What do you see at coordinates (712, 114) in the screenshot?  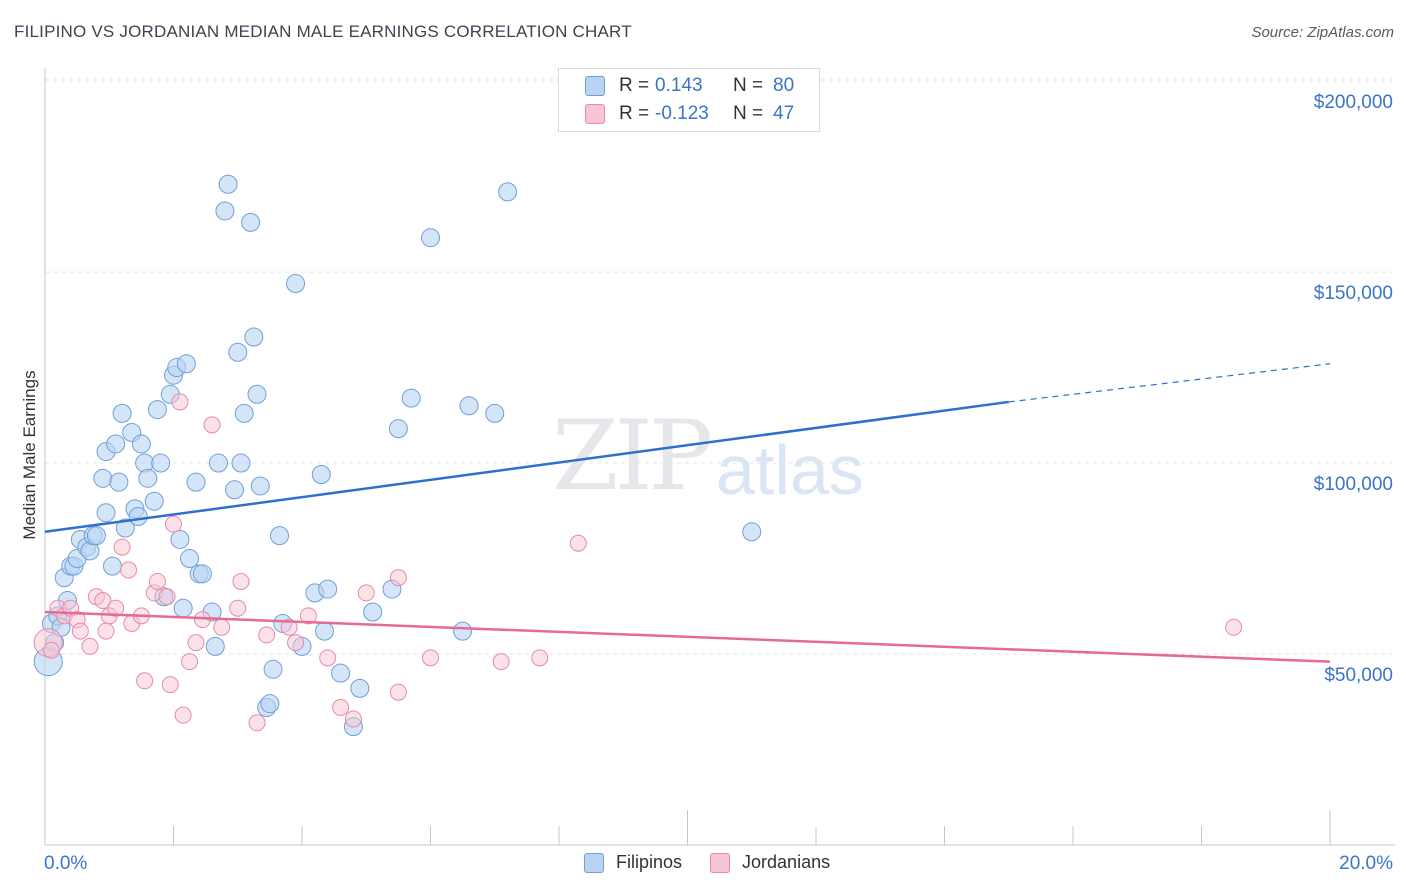 I see `legend-row-jordanians: R = -0.123 N = 47` at bounding box center [712, 114].